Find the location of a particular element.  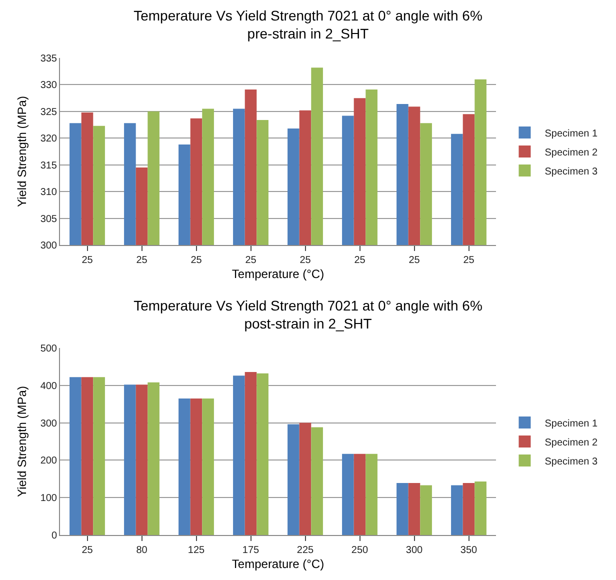

x-tick-label: 125 is located at coordinates (197, 550).